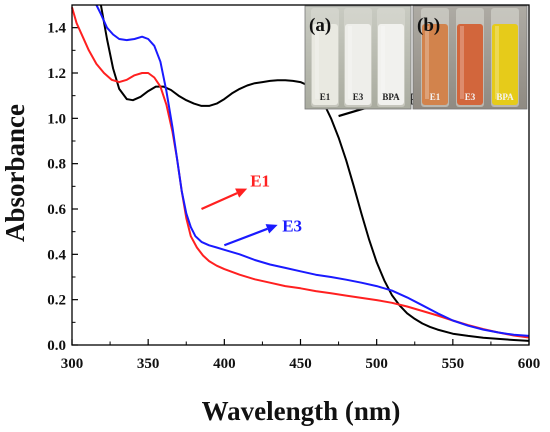  I want to click on y-tick-label: 0.4, so click(56, 255).